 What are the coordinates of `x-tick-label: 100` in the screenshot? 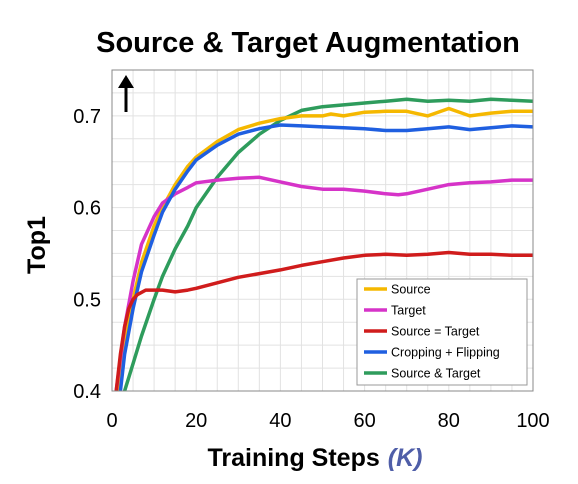 It's located at (532, 421).